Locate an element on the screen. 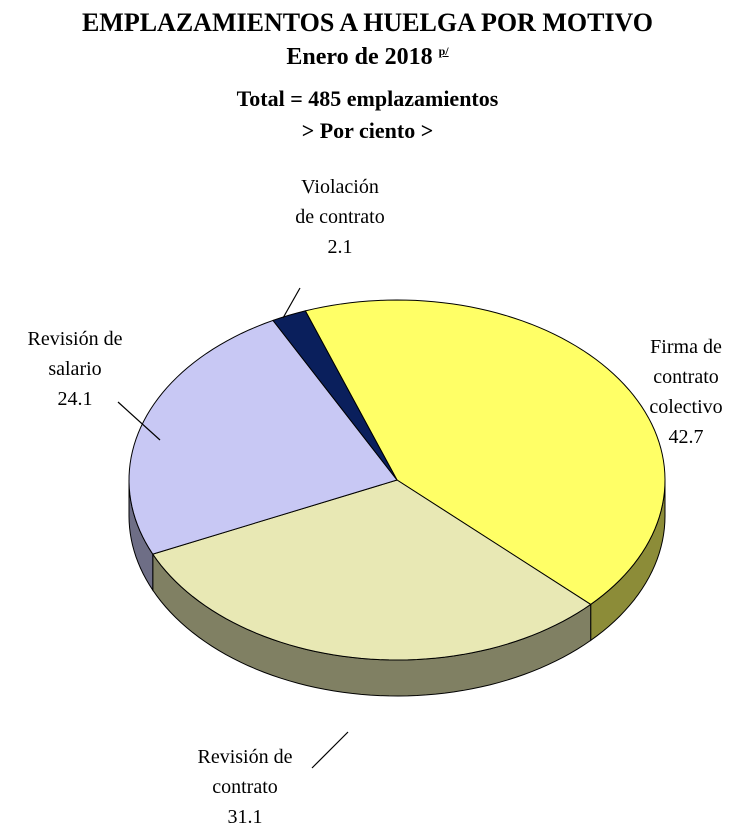 This screenshot has width=735, height=829. subtitle-note: p/ is located at coordinates (443, 51).